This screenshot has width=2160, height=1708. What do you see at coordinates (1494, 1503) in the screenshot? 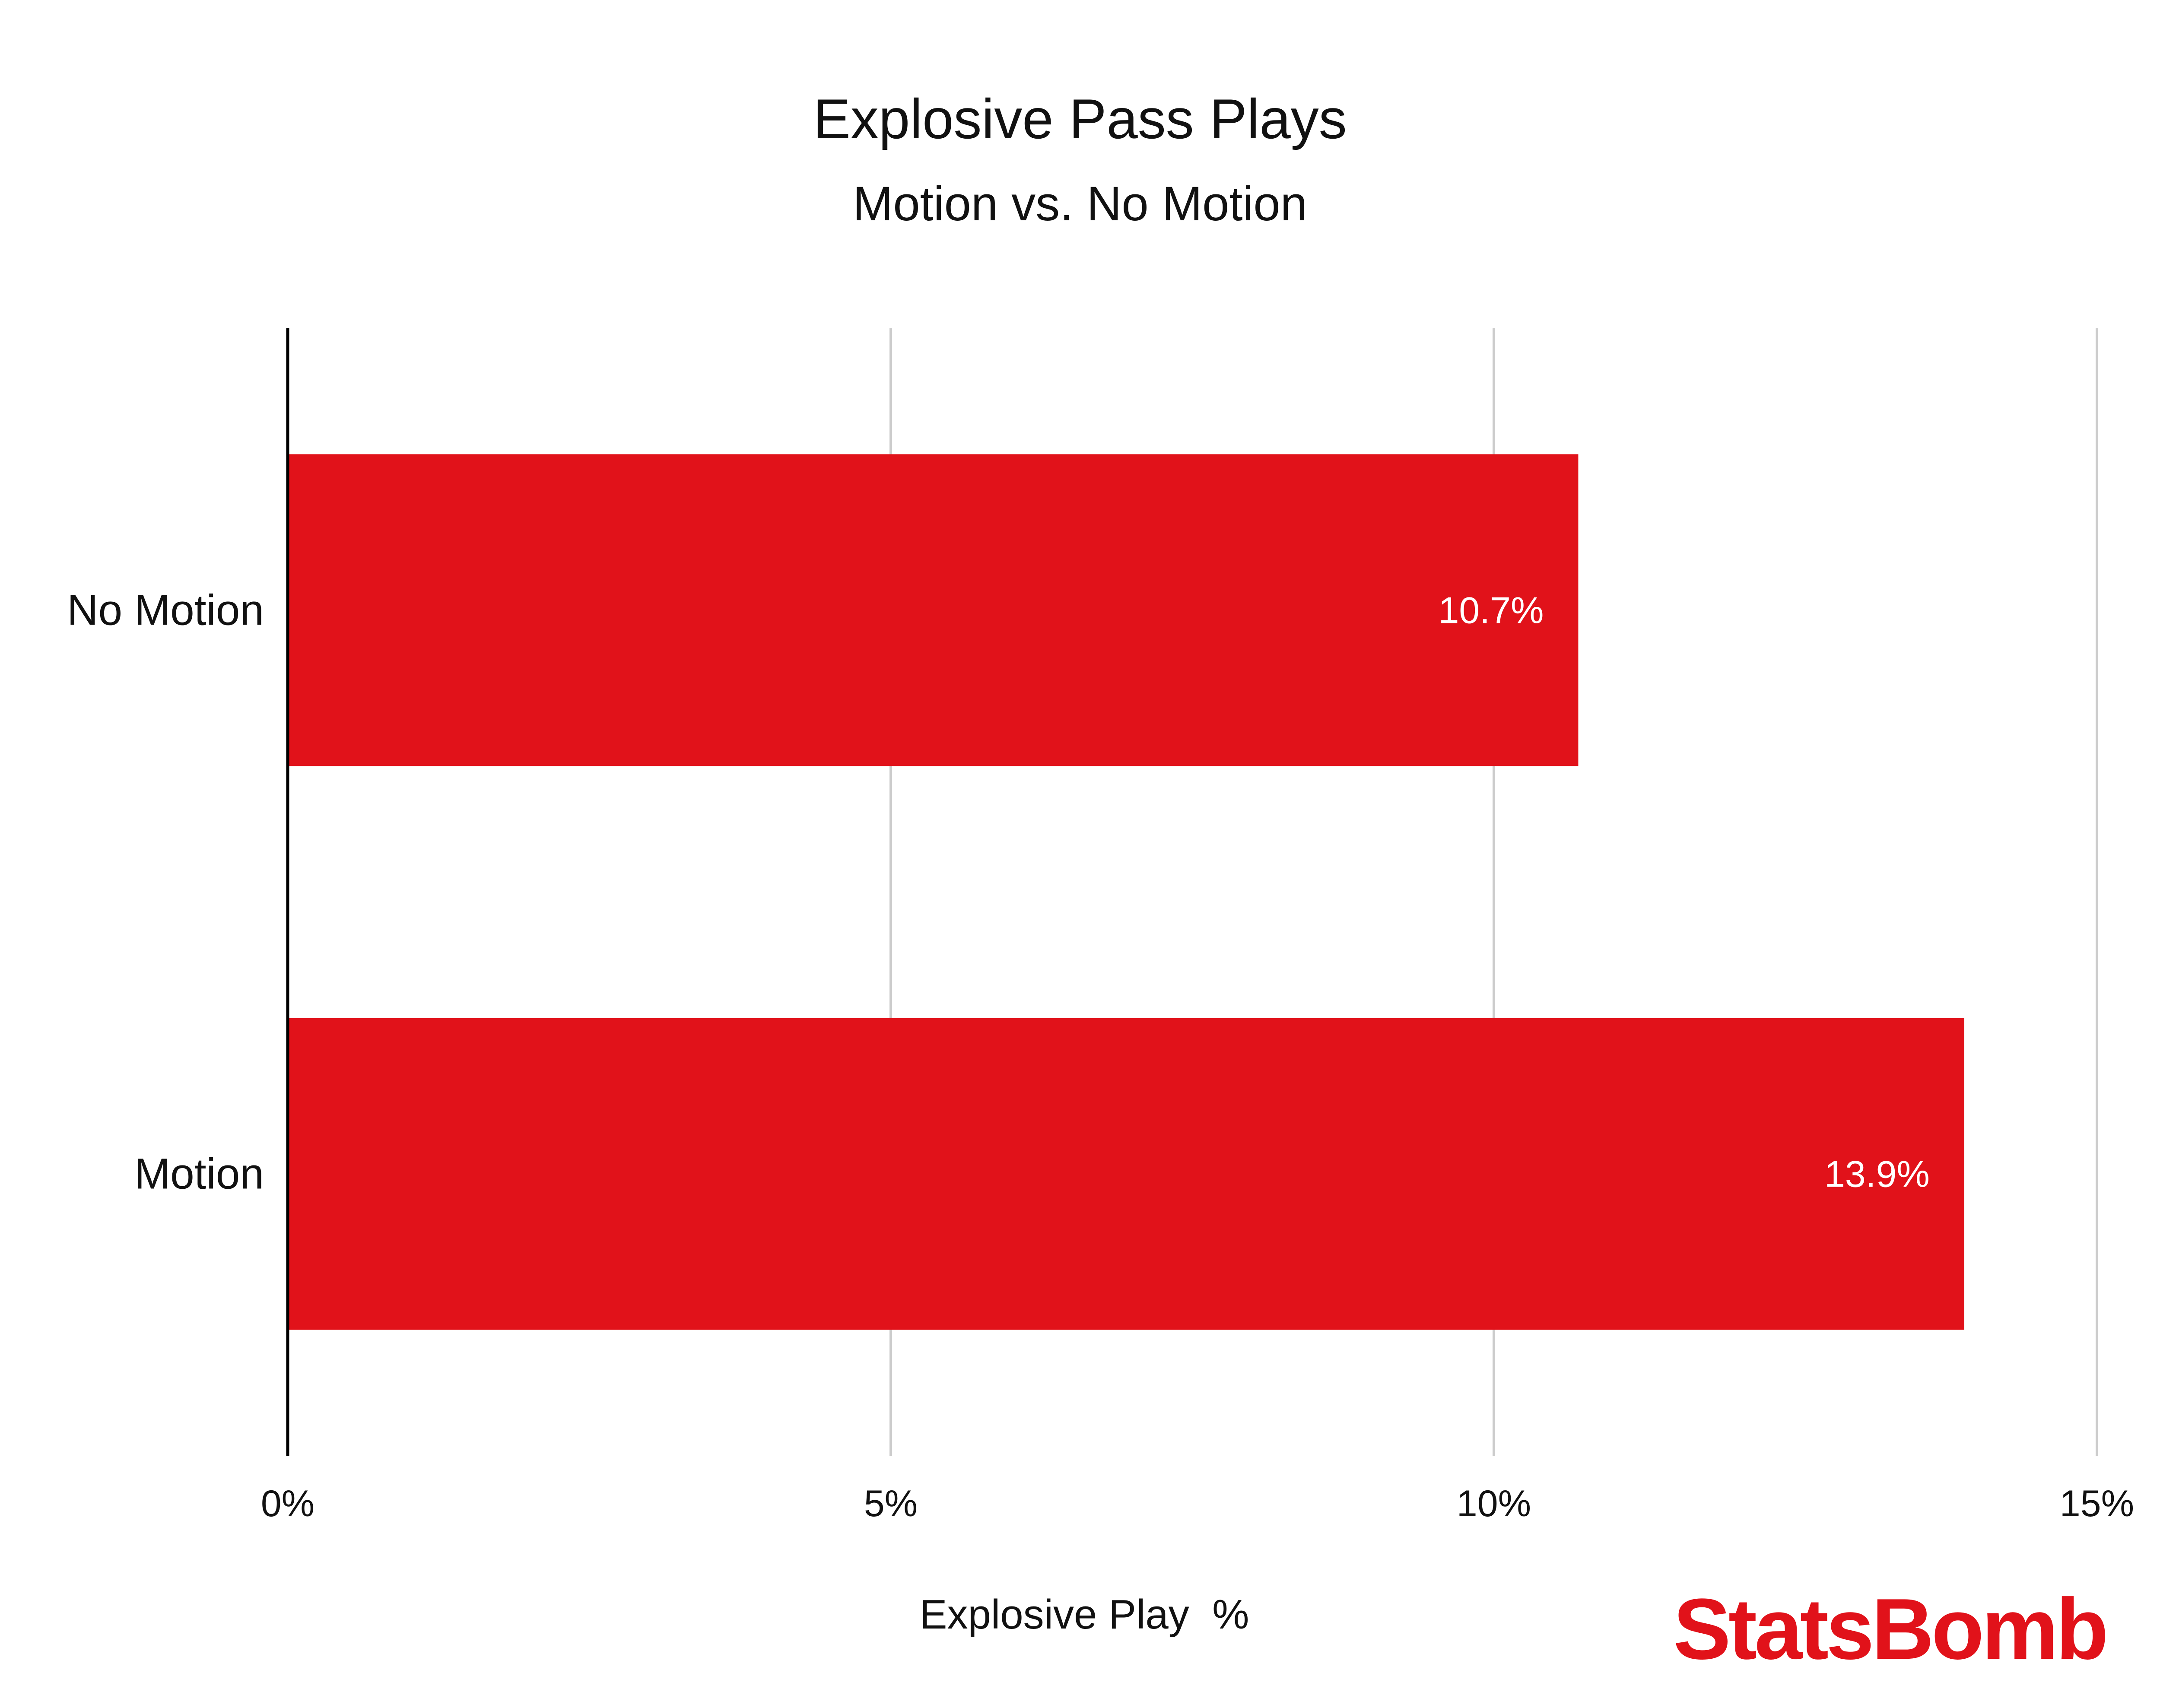
I see `x-tick-label: 10%` at bounding box center [1494, 1503].